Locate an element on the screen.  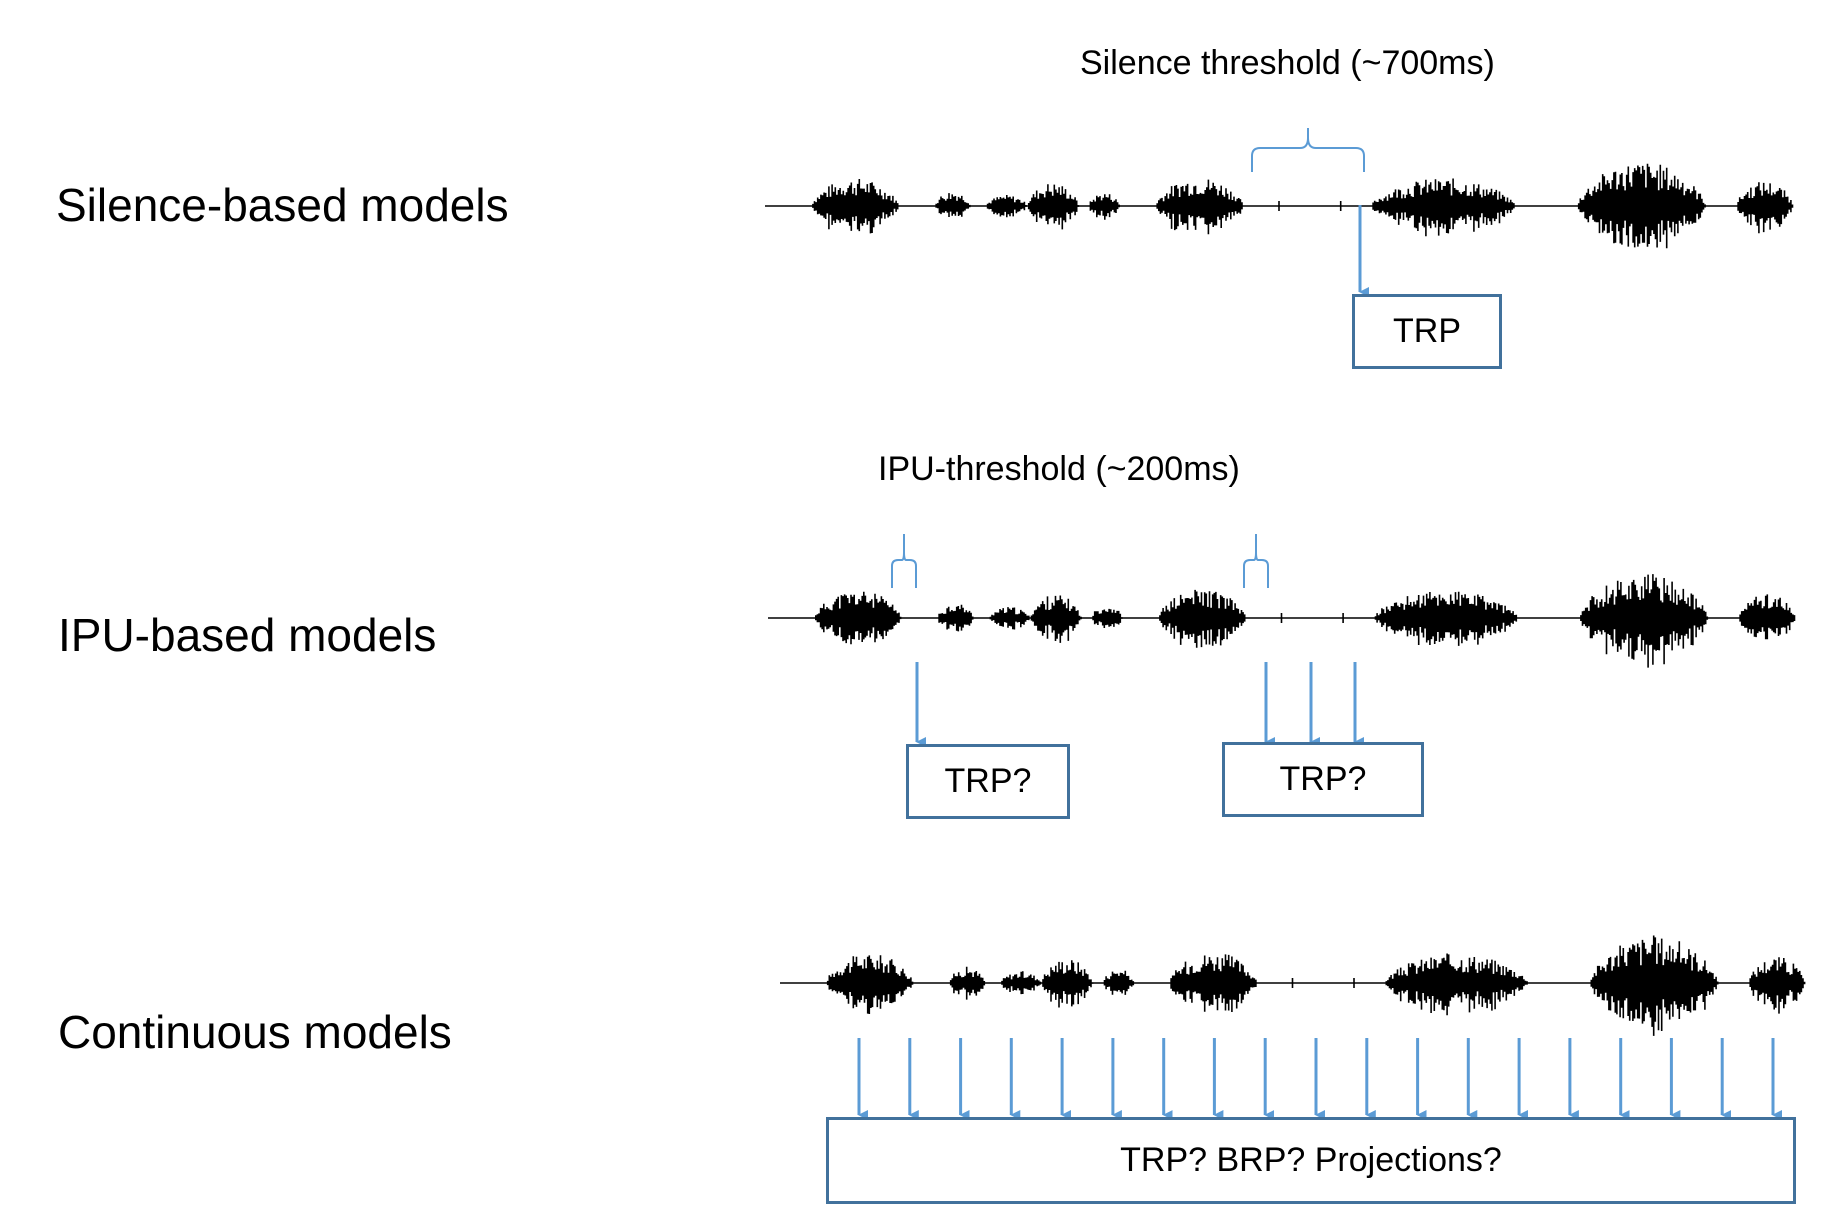
waveform-continuous-row is located at coordinates (1293, 985).